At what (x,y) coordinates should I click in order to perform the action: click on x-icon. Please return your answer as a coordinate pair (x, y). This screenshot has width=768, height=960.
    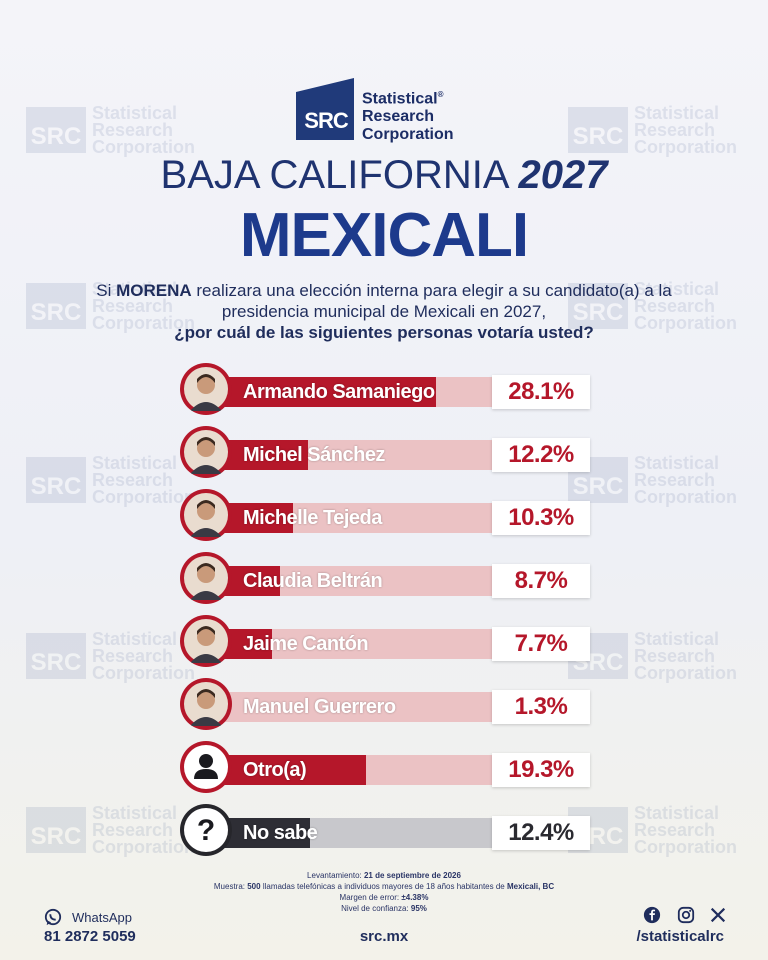
    Looking at the image, I should click on (718, 915).